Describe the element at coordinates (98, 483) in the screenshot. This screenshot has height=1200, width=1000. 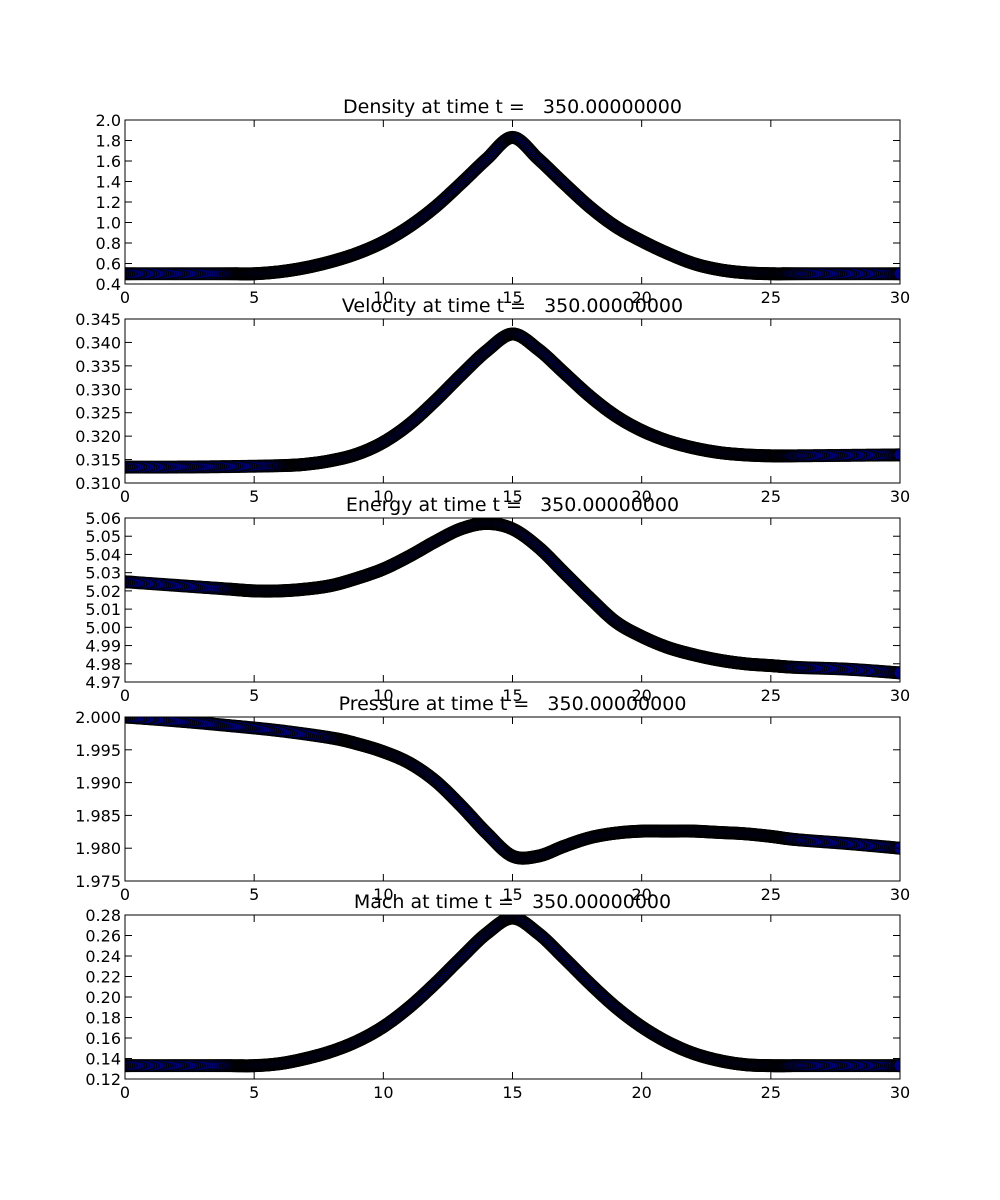
I see `y-tick-label: 0.310` at that location.